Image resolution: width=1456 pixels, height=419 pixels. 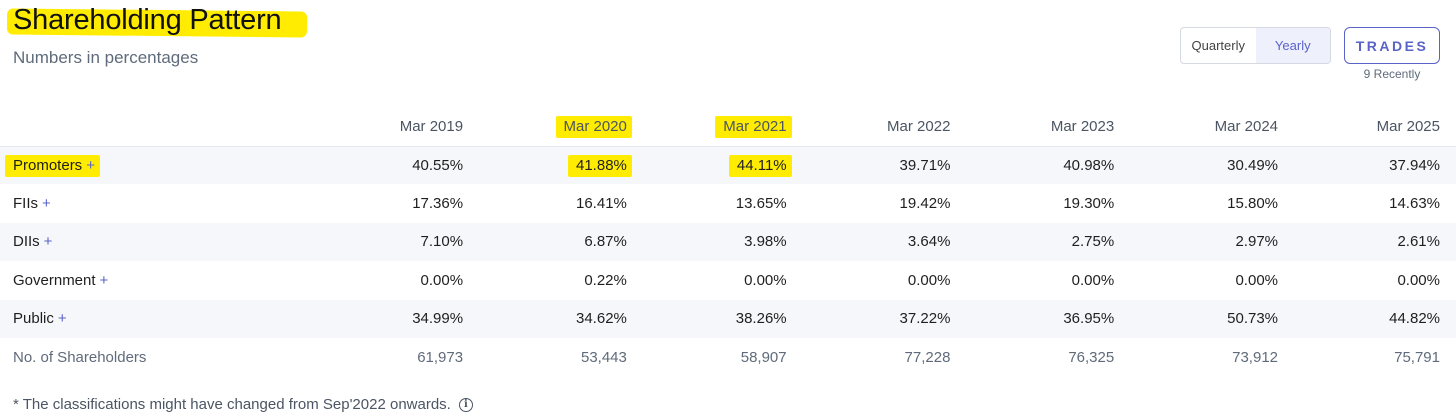 What do you see at coordinates (763, 357) in the screenshot?
I see `table-cell: 58,907` at bounding box center [763, 357].